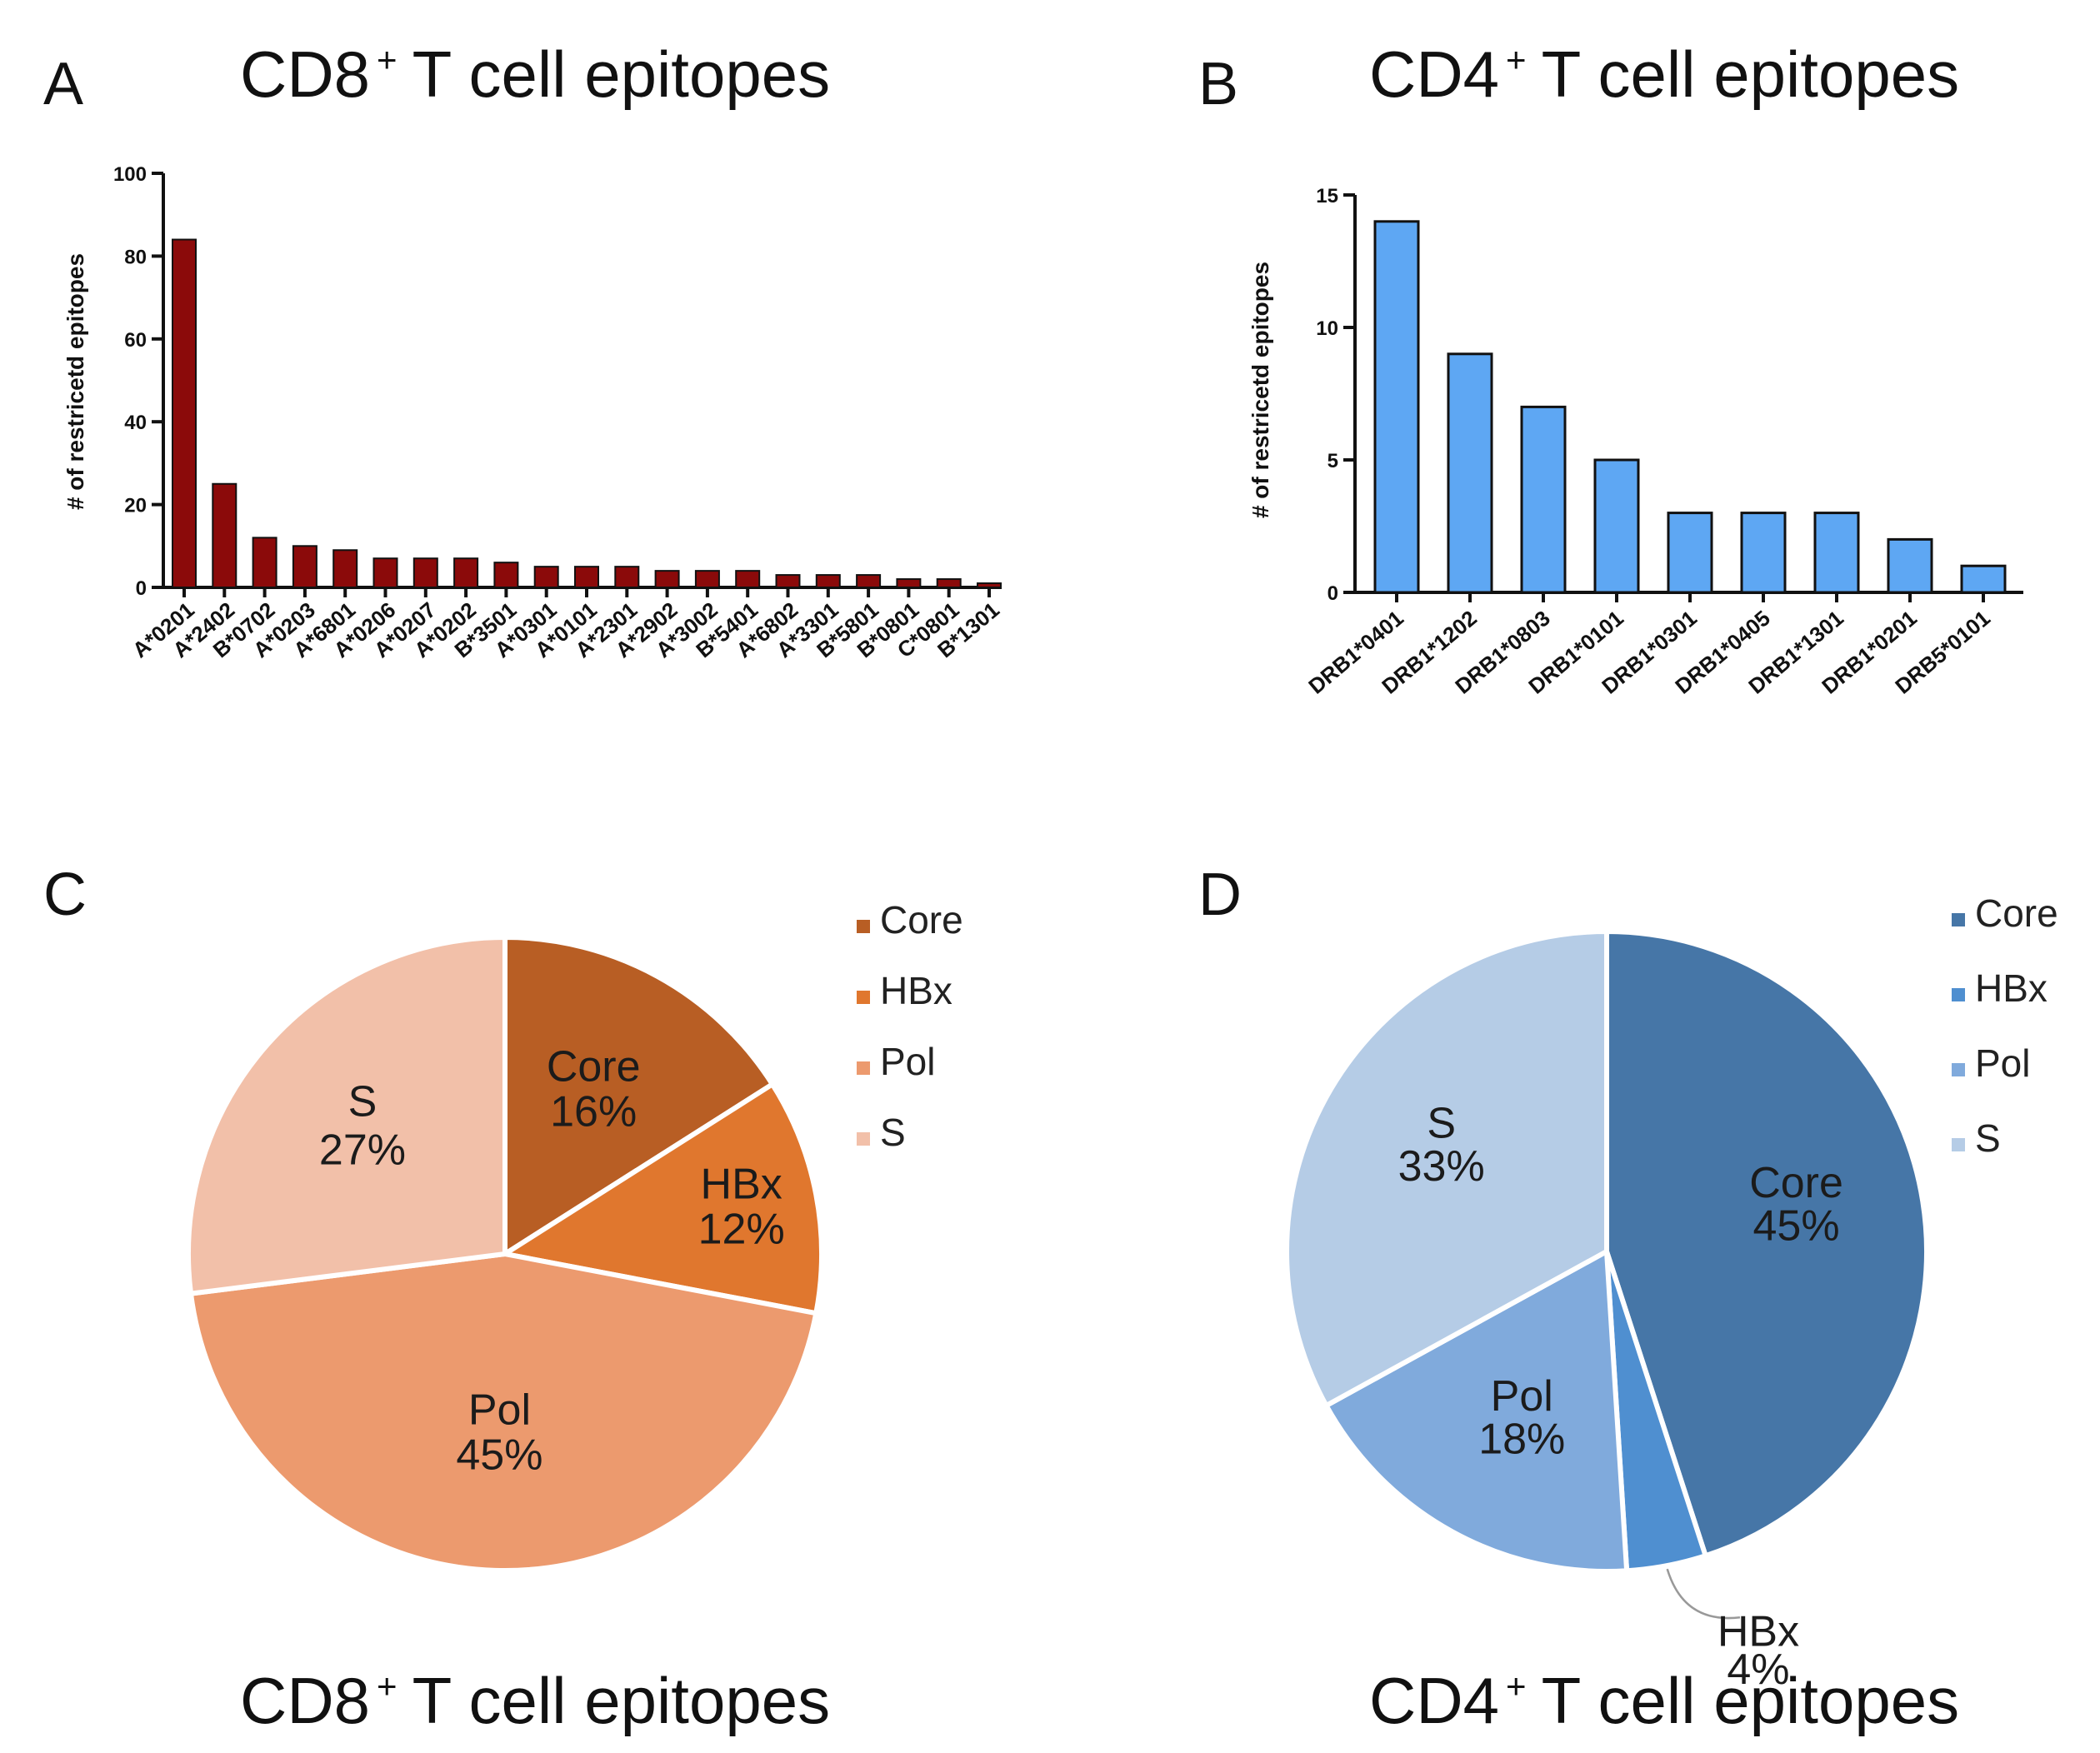 This screenshot has width=2100, height=1753. Describe the element at coordinates (1751, 1700) in the screenshot. I see `panel-d-title-rest: T cell epitopes` at that location.